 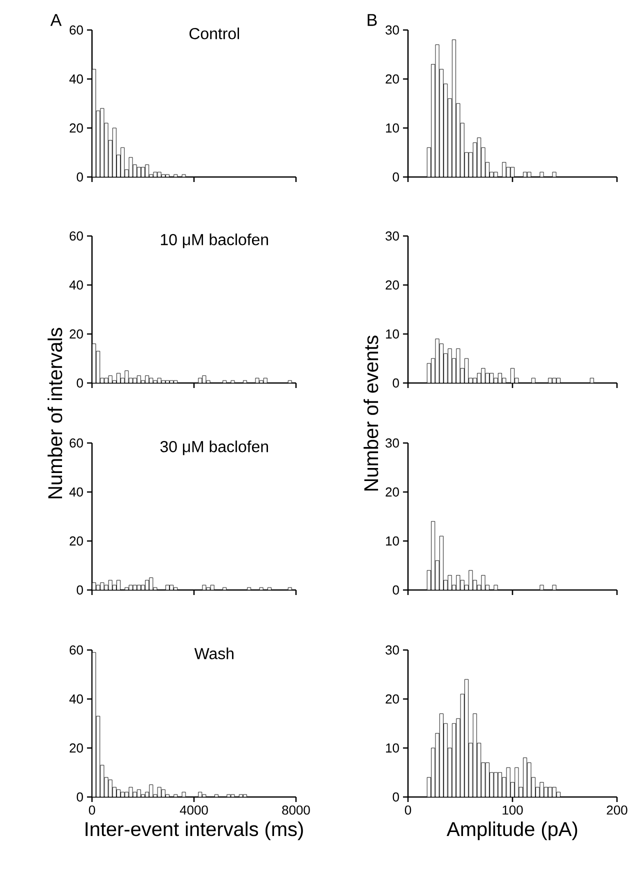 What do you see at coordinates (194, 831) in the screenshot?
I see `x-axis-title: Inter-event intervals (ms)` at bounding box center [194, 831].